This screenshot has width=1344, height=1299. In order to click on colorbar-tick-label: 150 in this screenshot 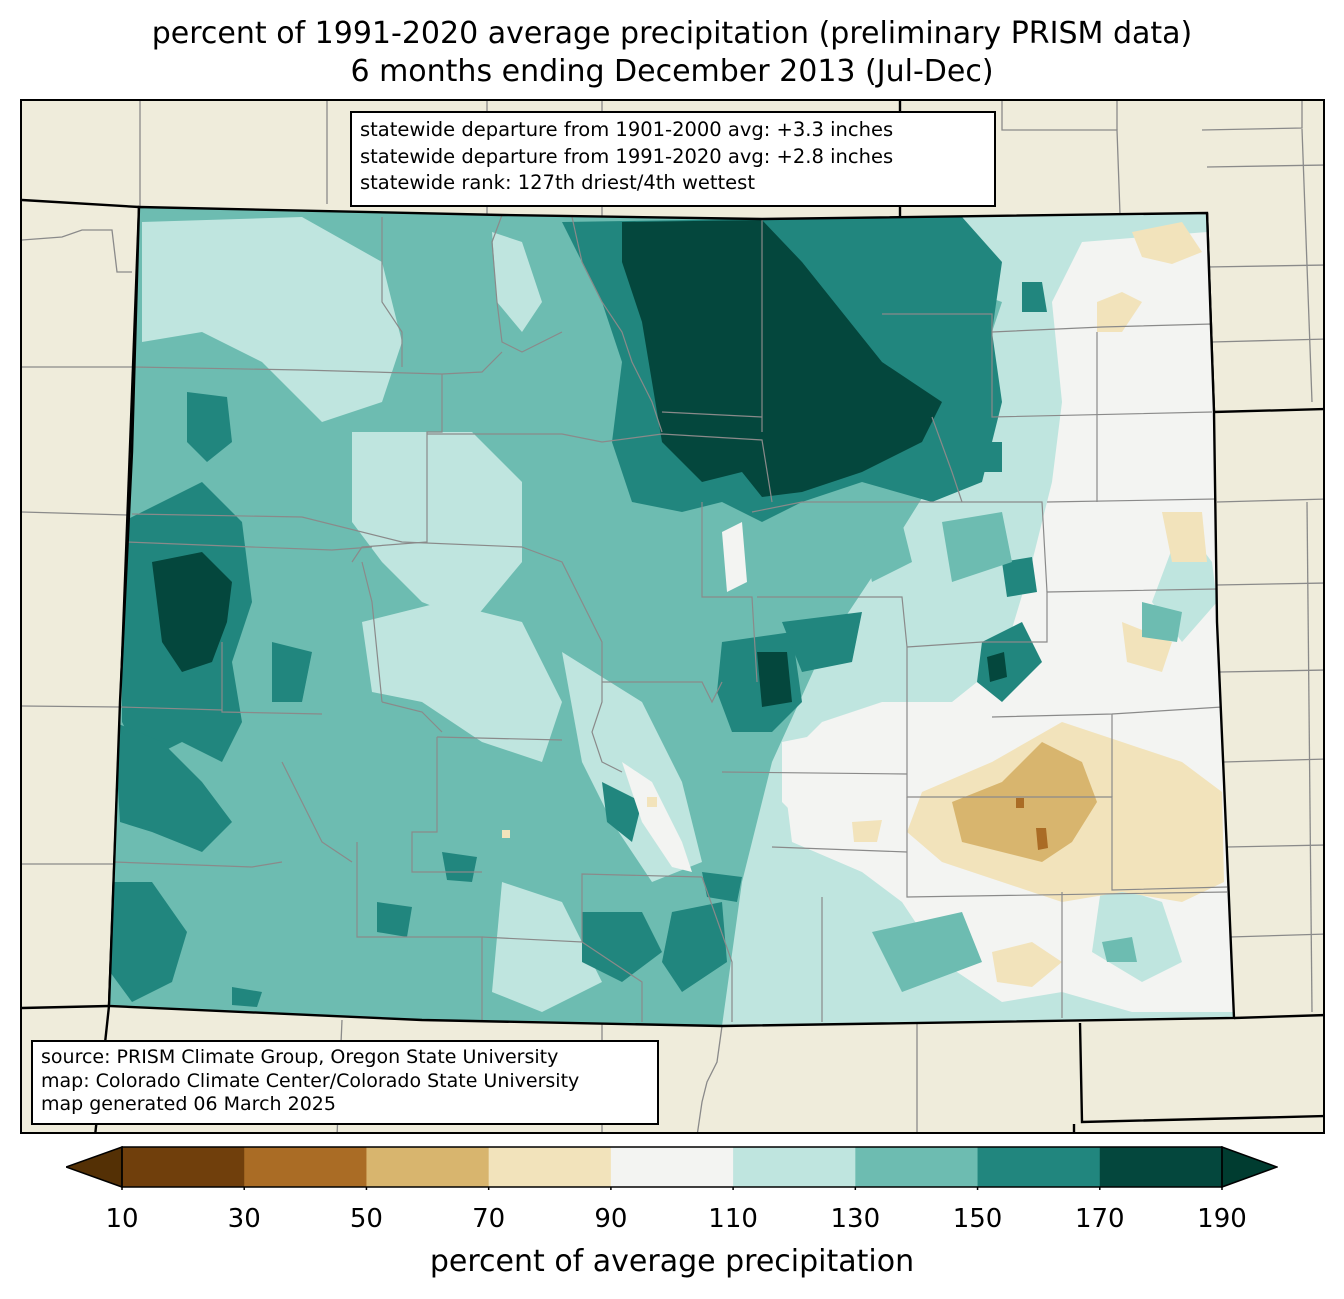, I will do `click(977, 1219)`.